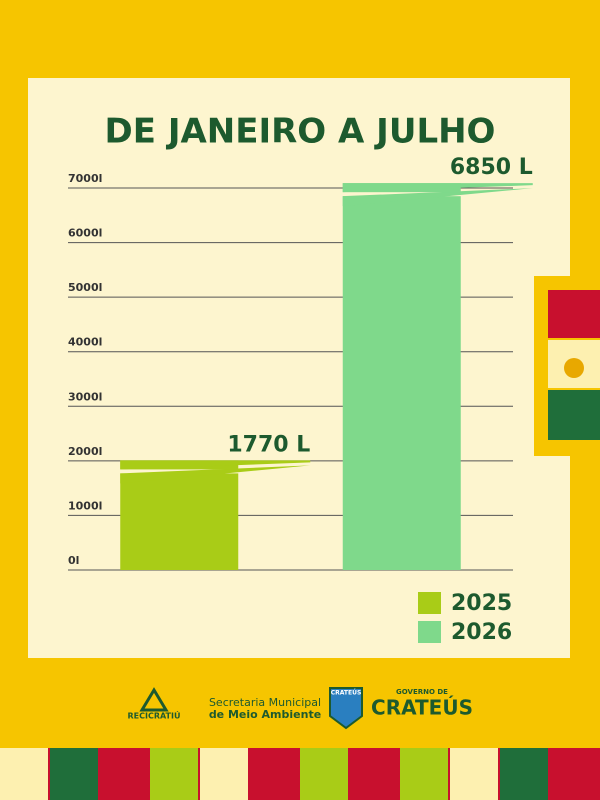 The image size is (600, 800). I want to click on y-tick-label: 7000l, so click(85, 178).